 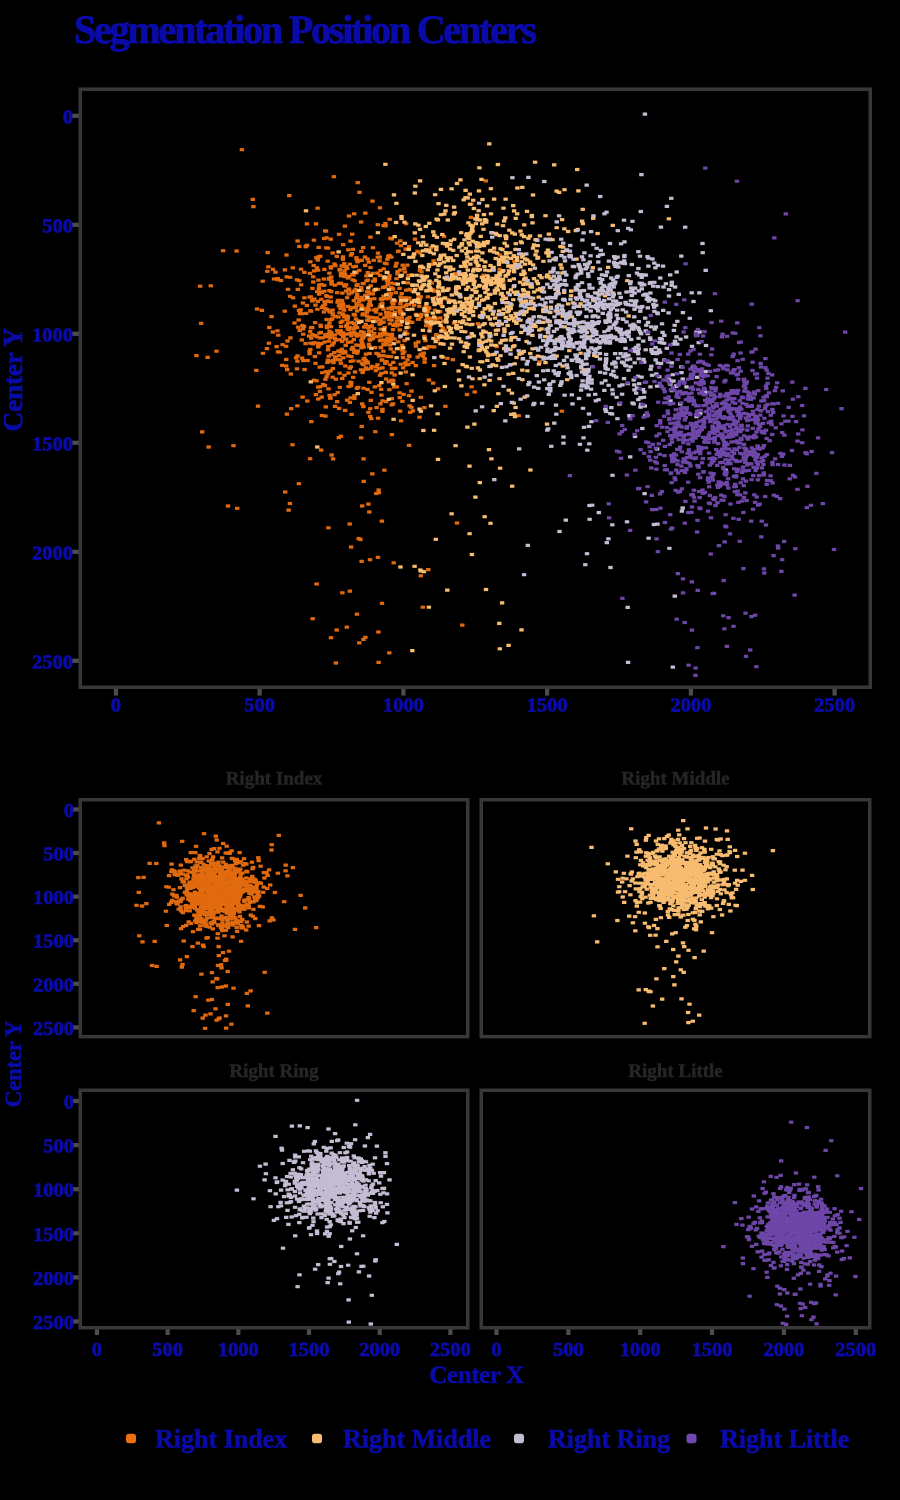 What do you see at coordinates (305, 29) in the screenshot?
I see `svg-text: Segmentation Position Centers` at bounding box center [305, 29].